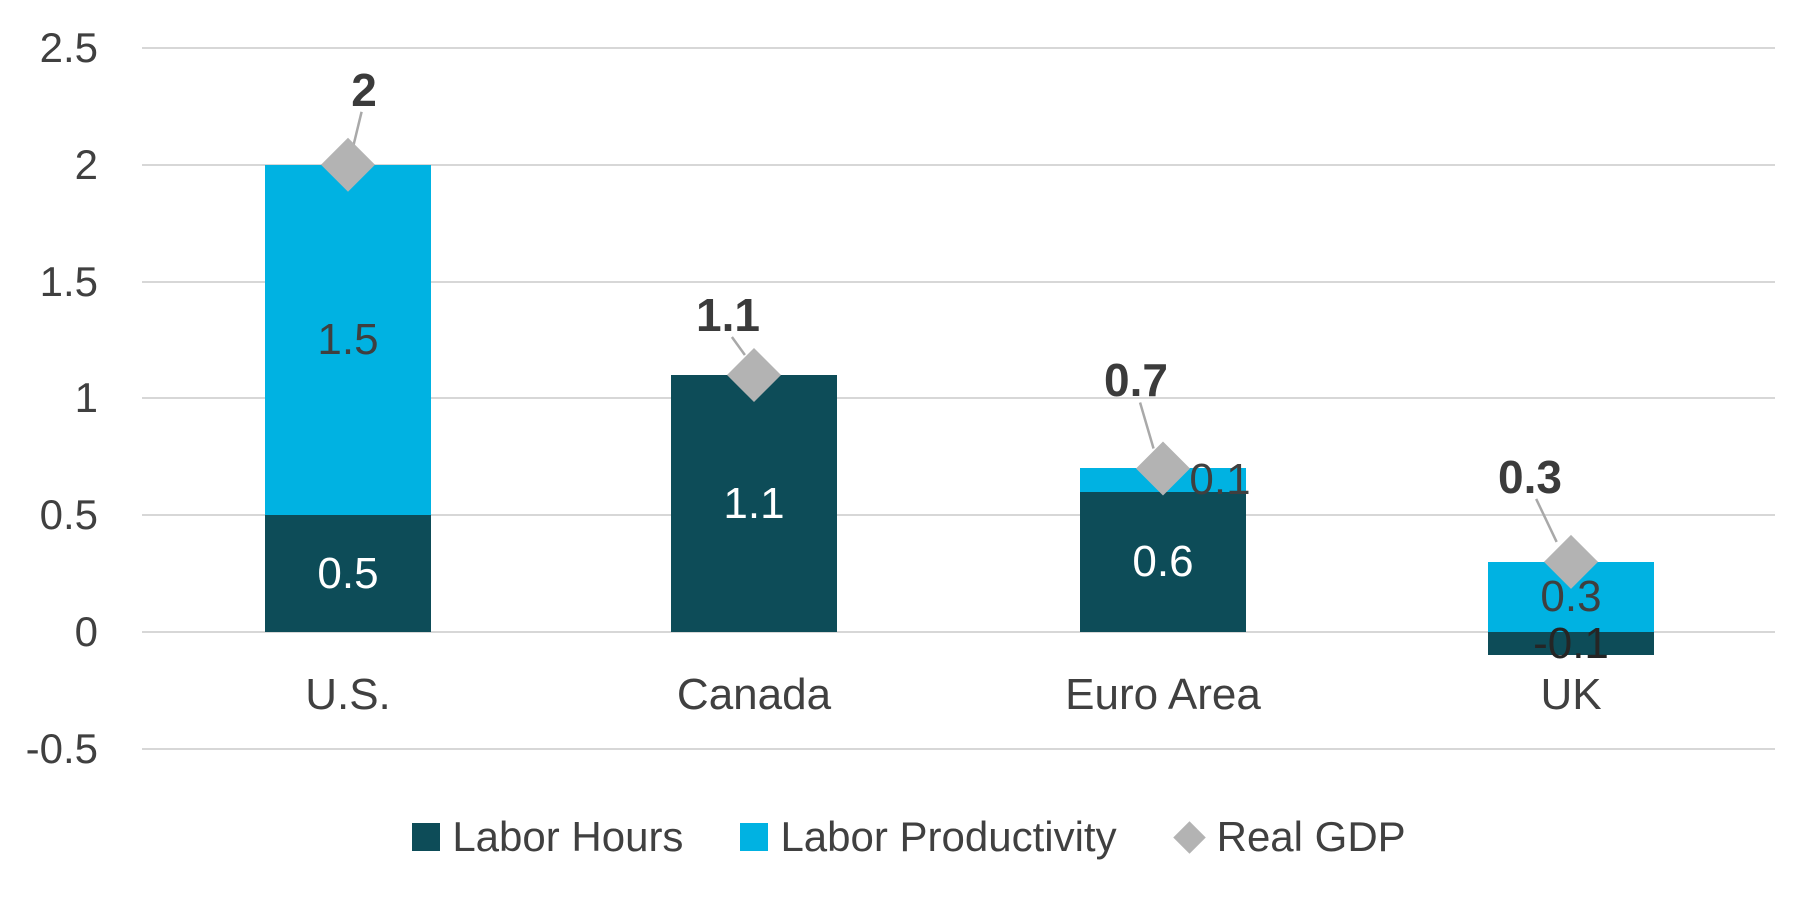 This screenshot has height=900, width=1818. I want to click on y-axis-tick-label: -0.5, so click(61, 748).